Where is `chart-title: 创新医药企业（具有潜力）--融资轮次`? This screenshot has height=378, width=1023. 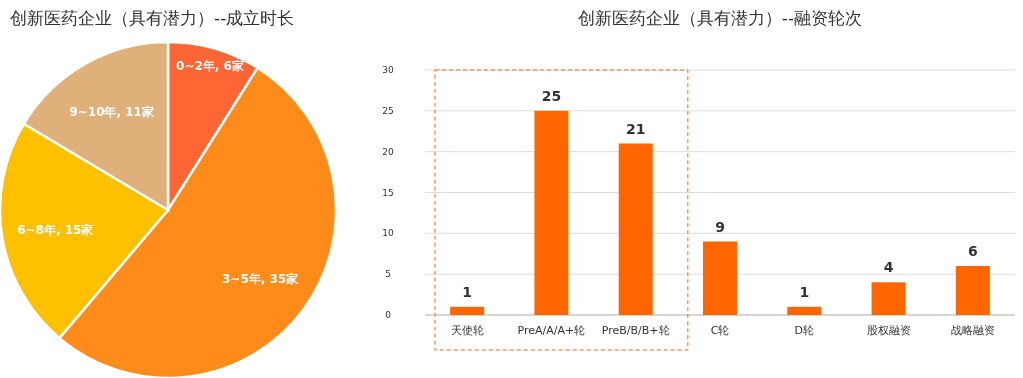 chart-title: 创新医药企业（具有潜力）--融资轮次 is located at coordinates (720, 18).